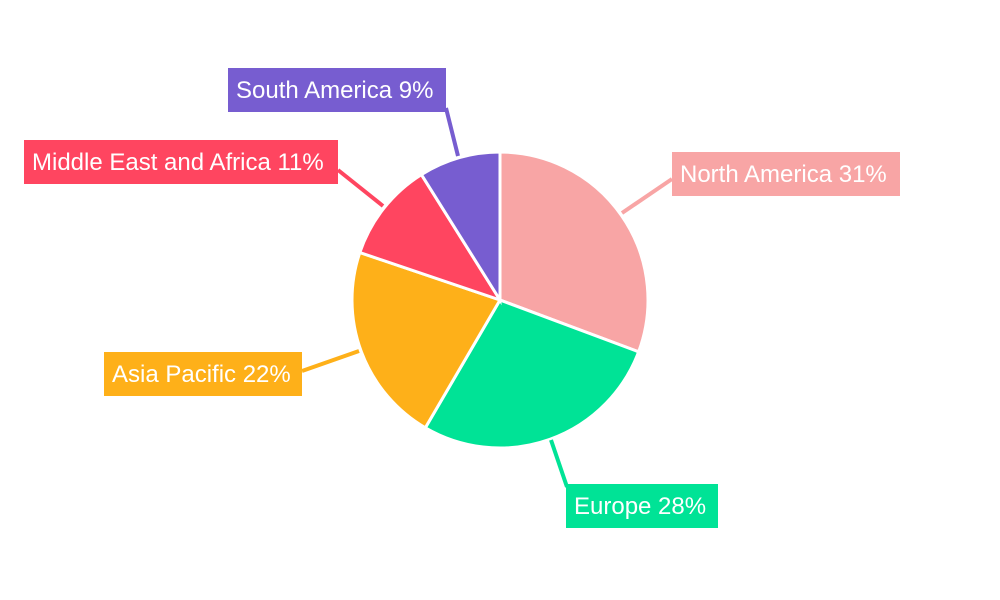 Image resolution: width=1000 pixels, height=600 pixels. Describe the element at coordinates (460, 228) in the screenshot. I see `pie-slice-south-america` at that location.